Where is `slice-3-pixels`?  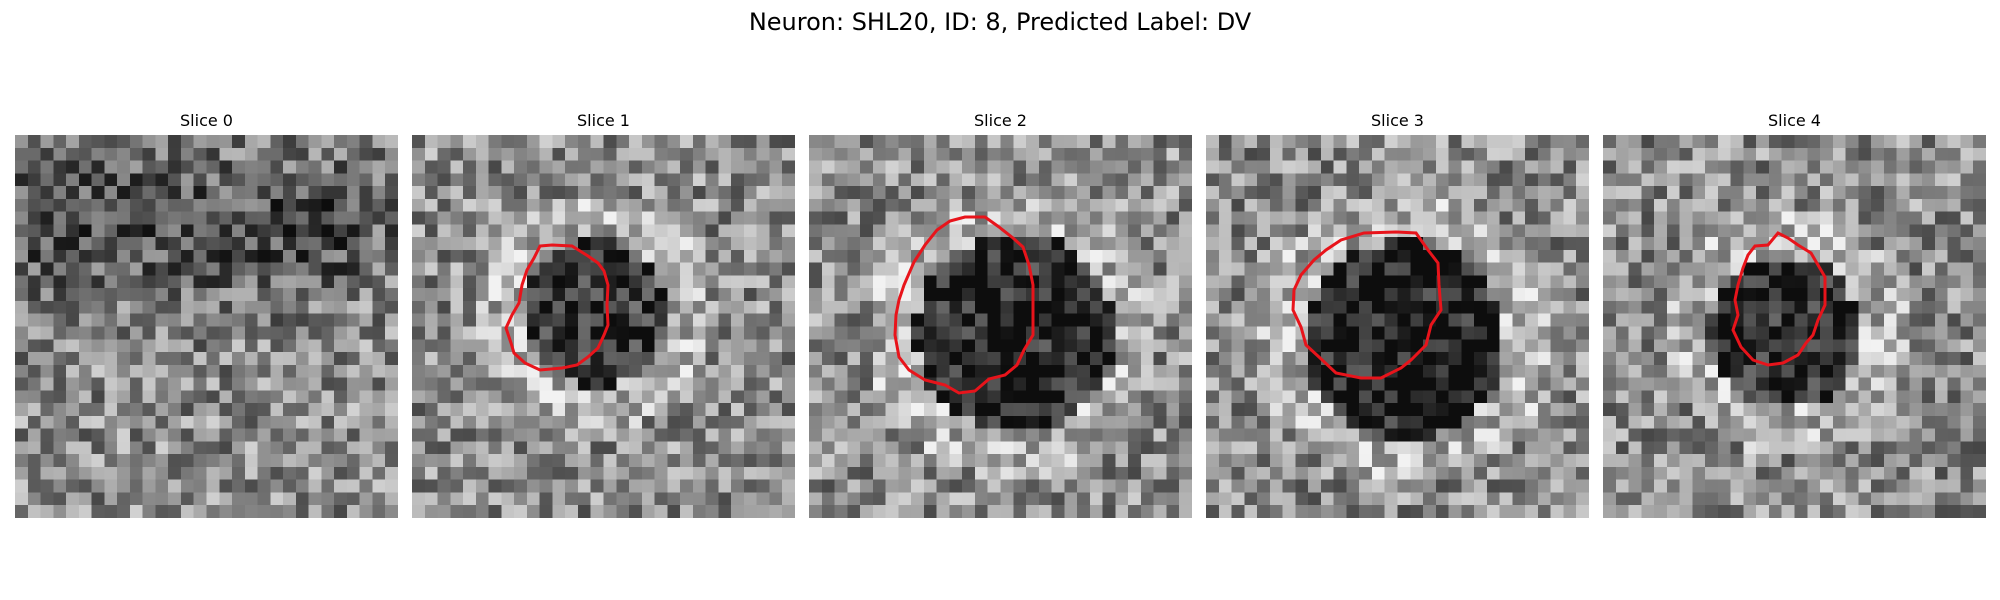 slice-3-pixels is located at coordinates (1397, 326).